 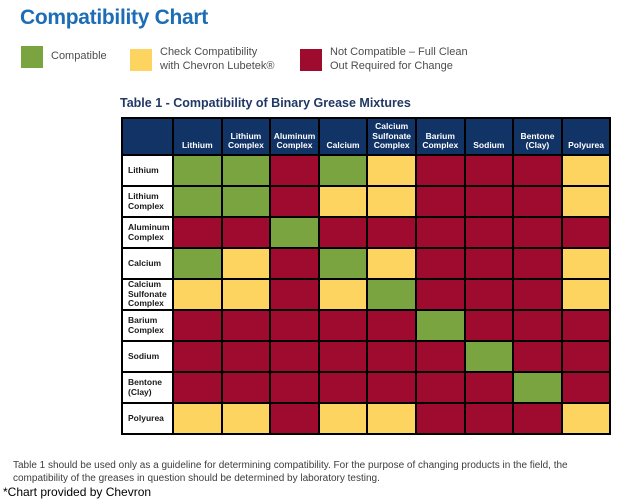 I want to click on row-header: Barium Complex, so click(x=147, y=325).